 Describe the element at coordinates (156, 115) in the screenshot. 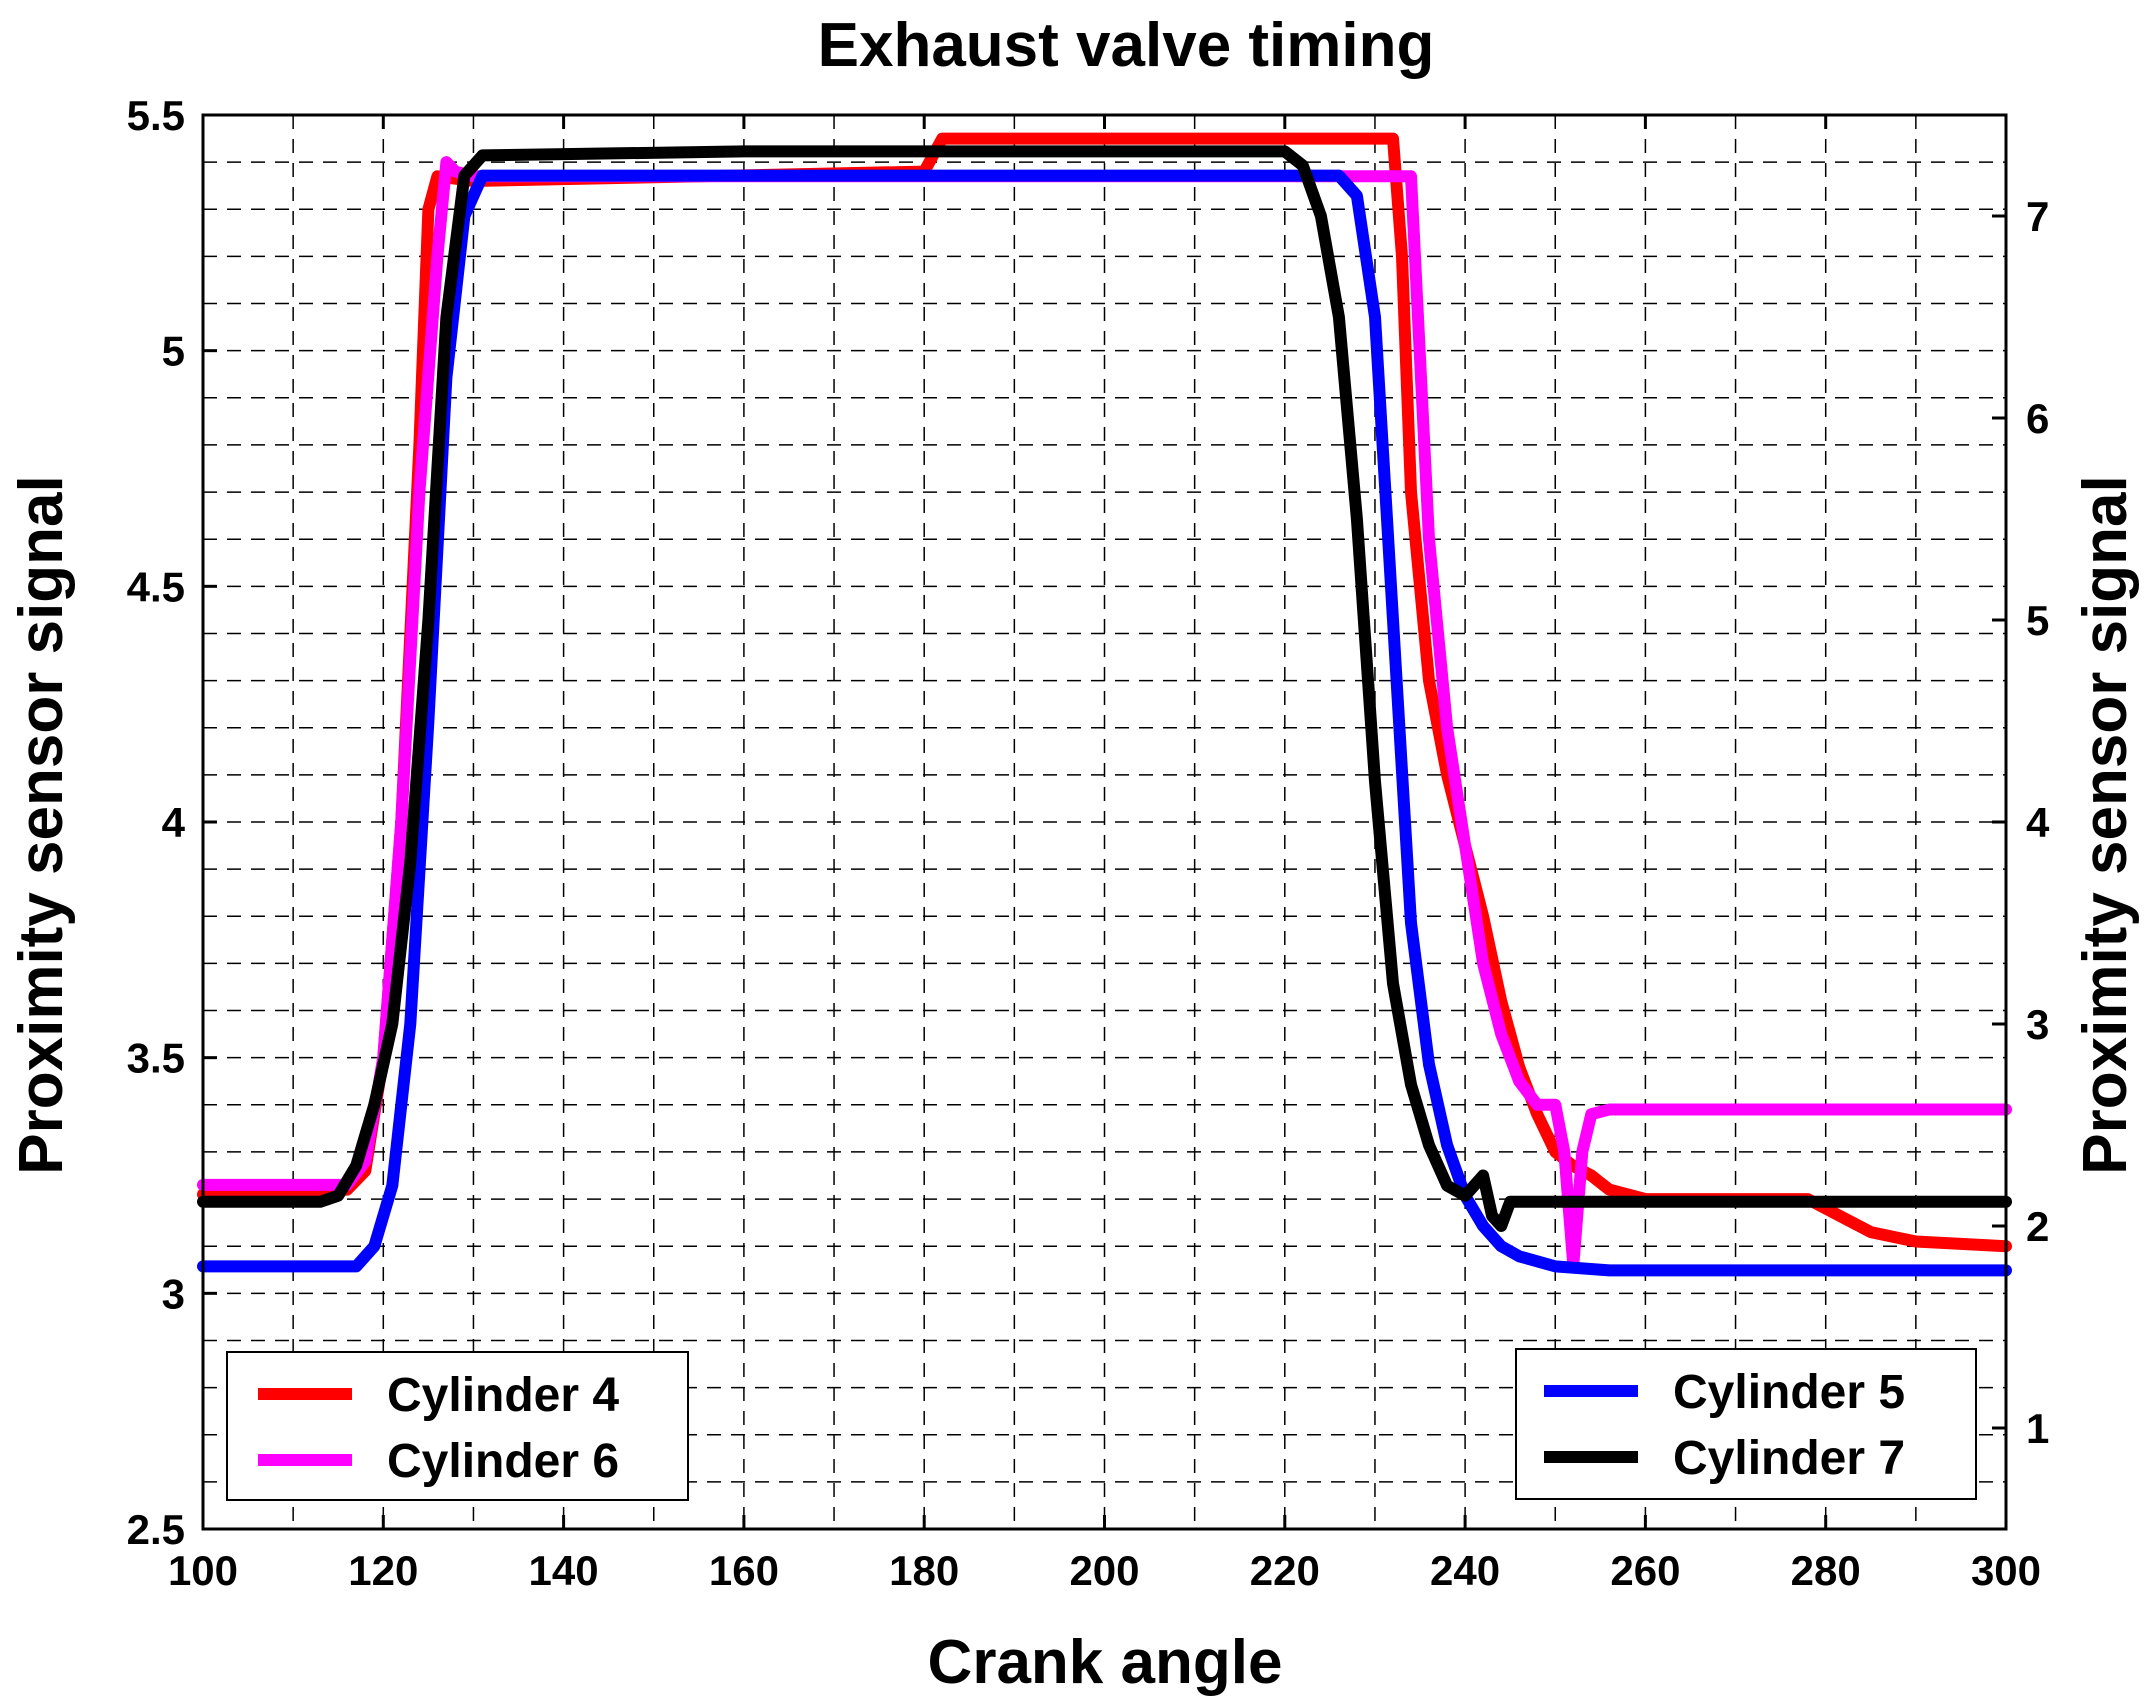

I see `y-tick-label-left: 5.5` at that location.